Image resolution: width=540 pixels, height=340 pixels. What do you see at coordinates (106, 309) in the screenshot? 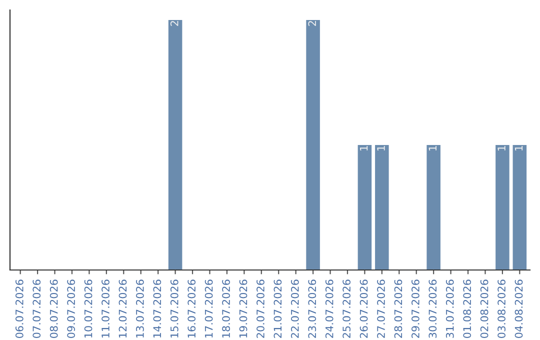
I see `x-tick-label: 11.07.2026` at bounding box center [106, 309].